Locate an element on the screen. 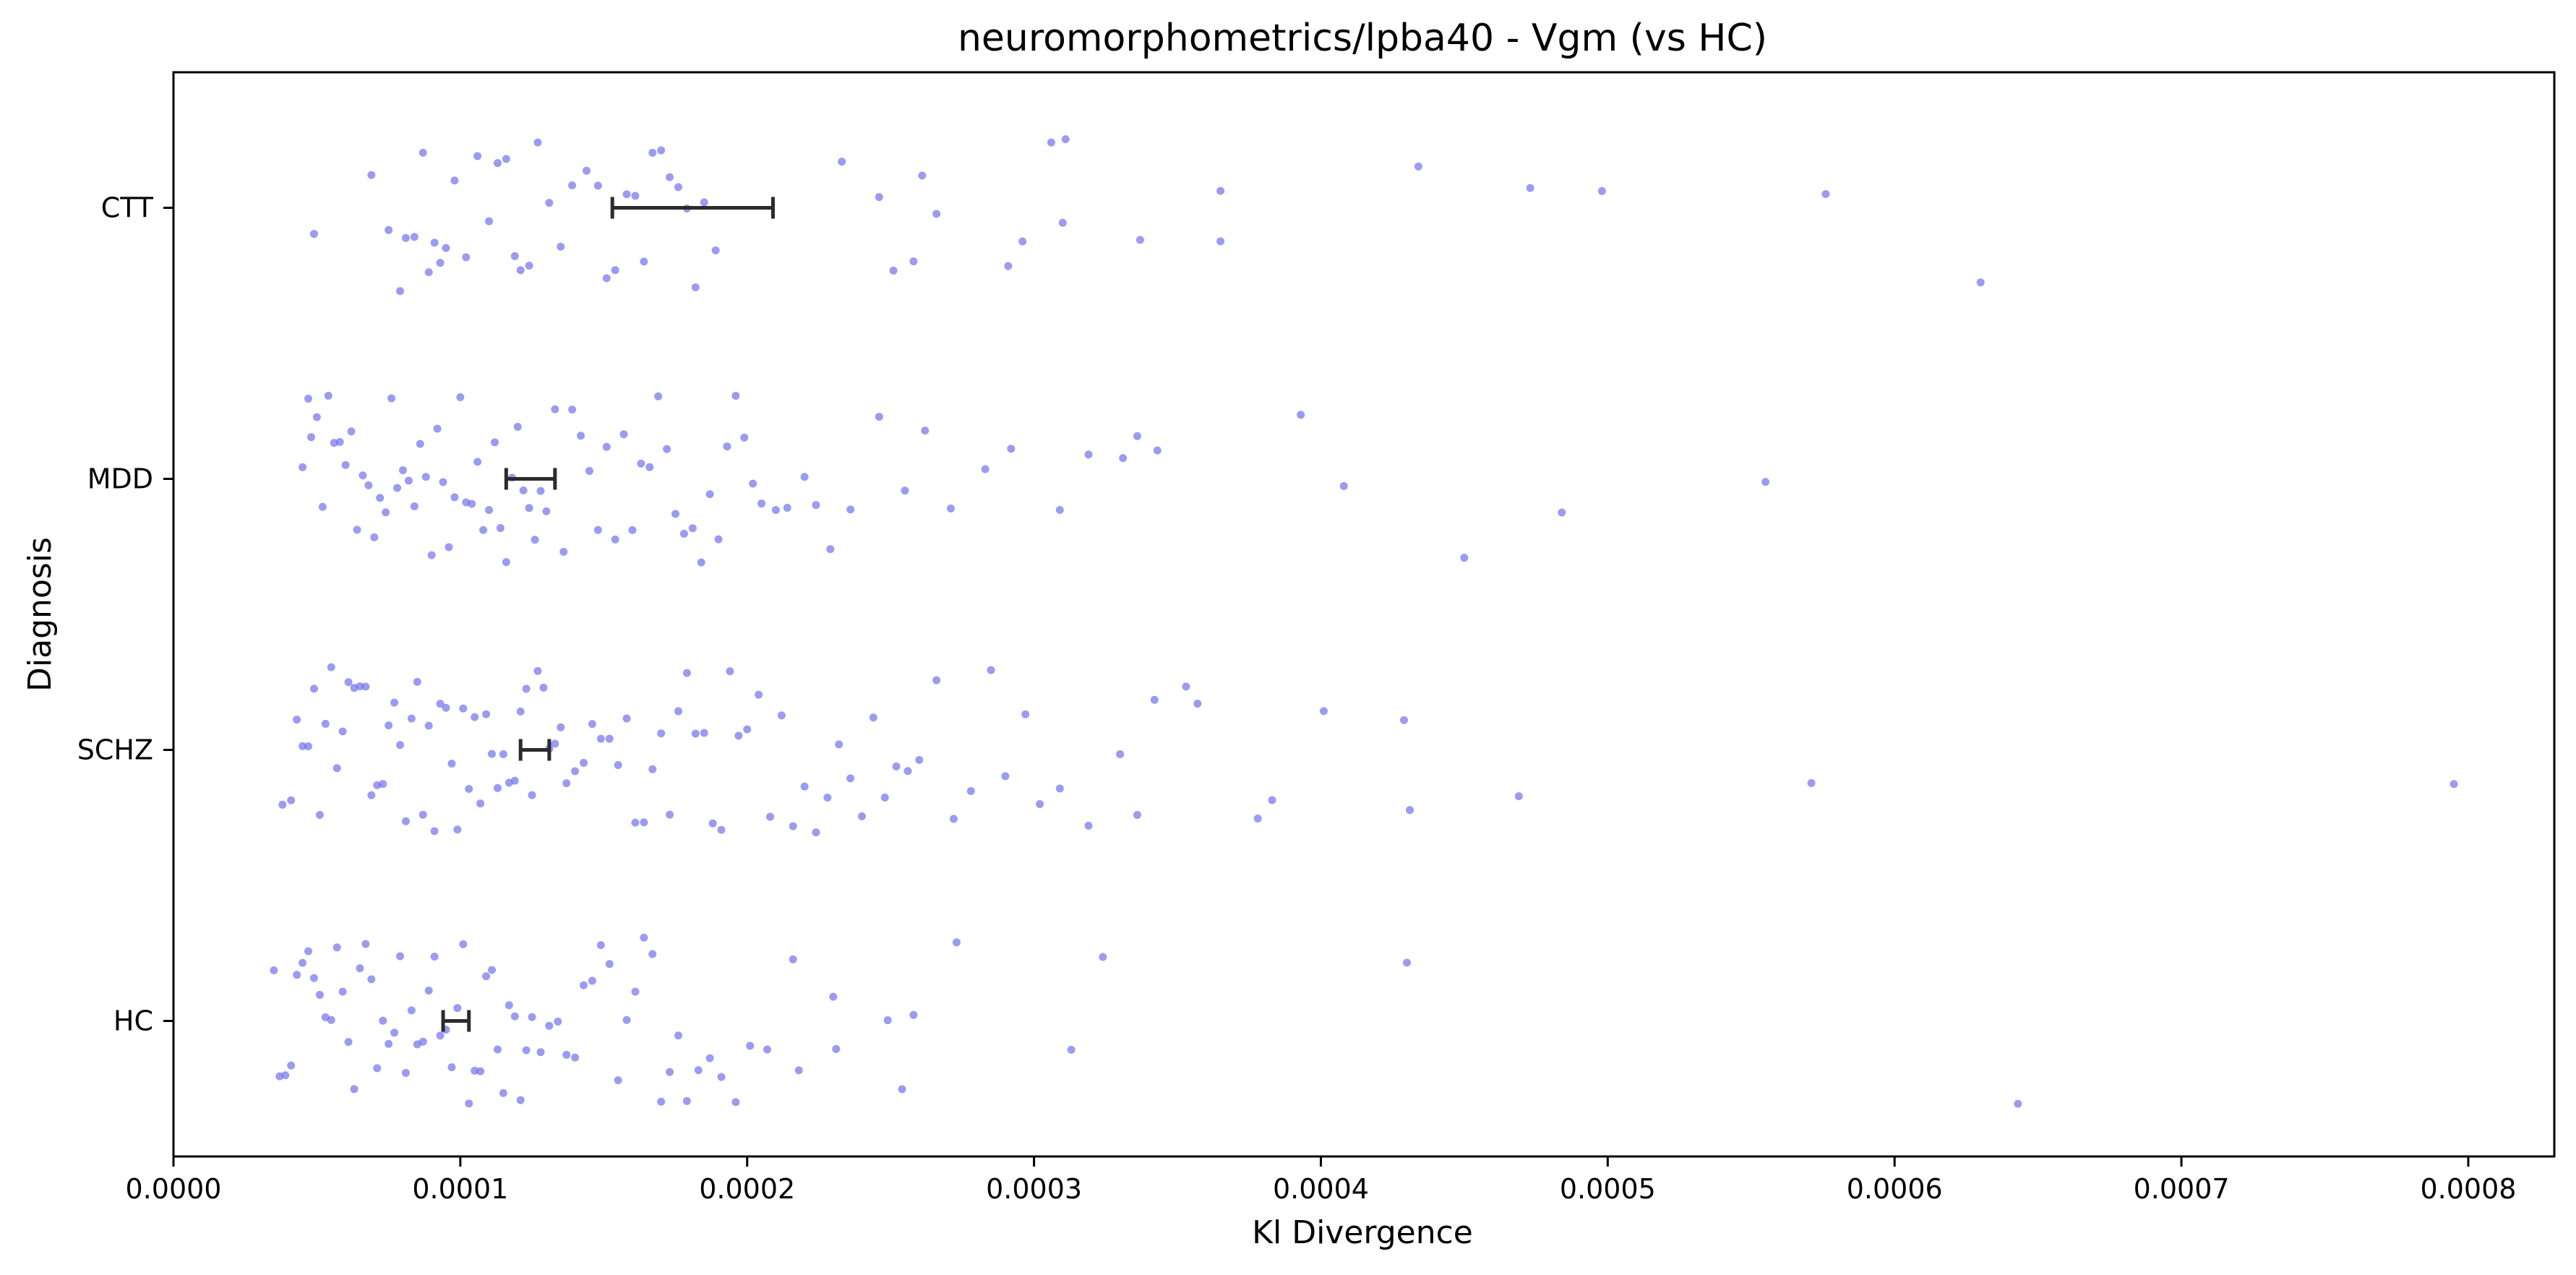  x-tick-label: 0.0002 is located at coordinates (747, 1189).